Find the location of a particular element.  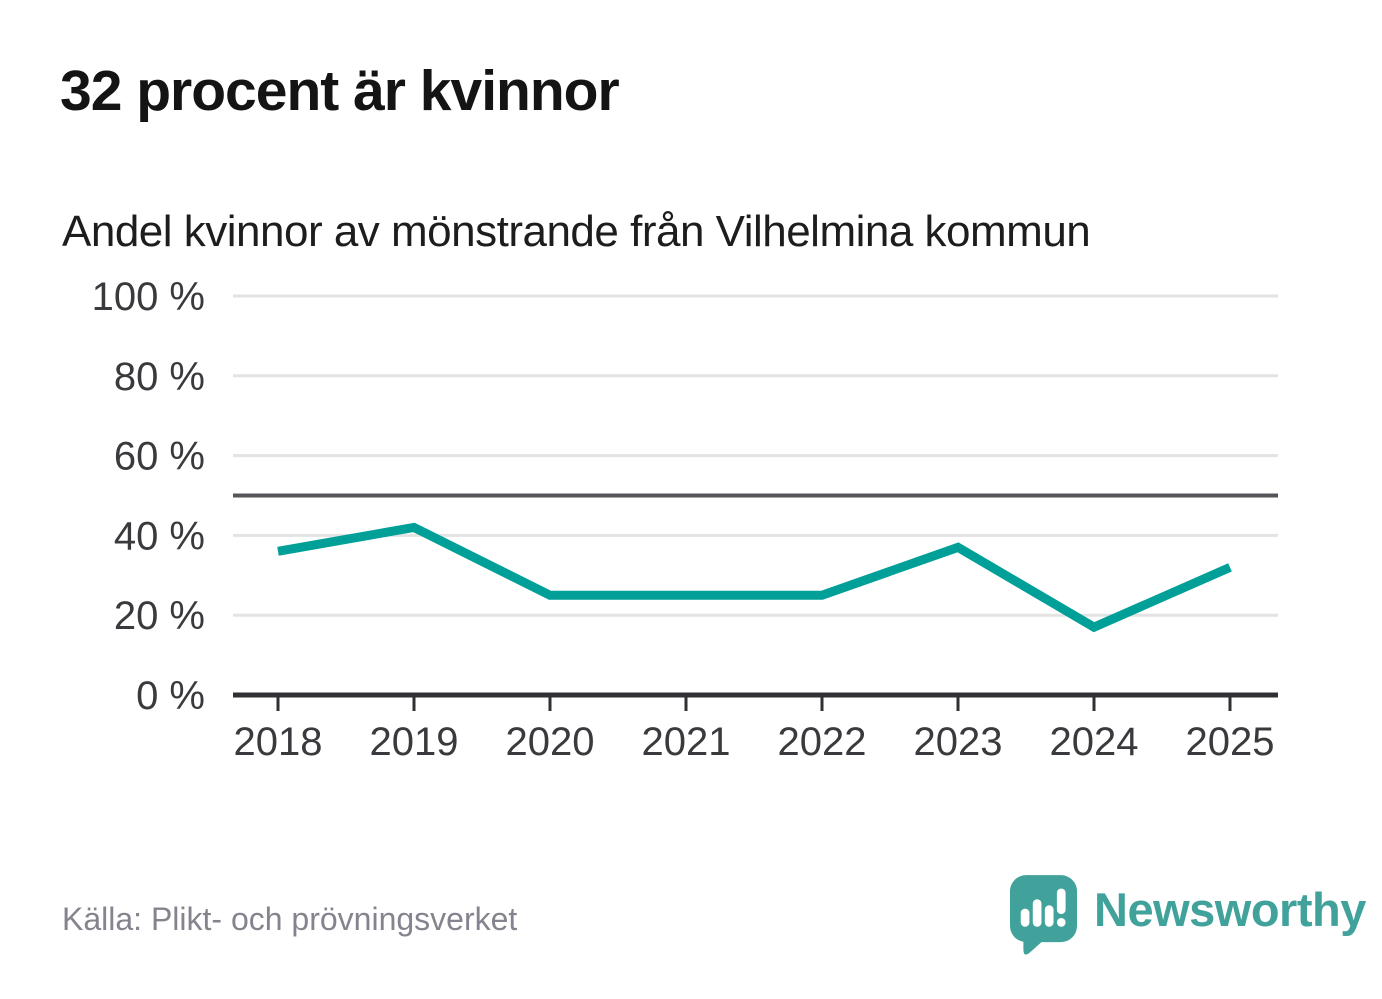

x-axis-label: 2024 is located at coordinates (1094, 742).